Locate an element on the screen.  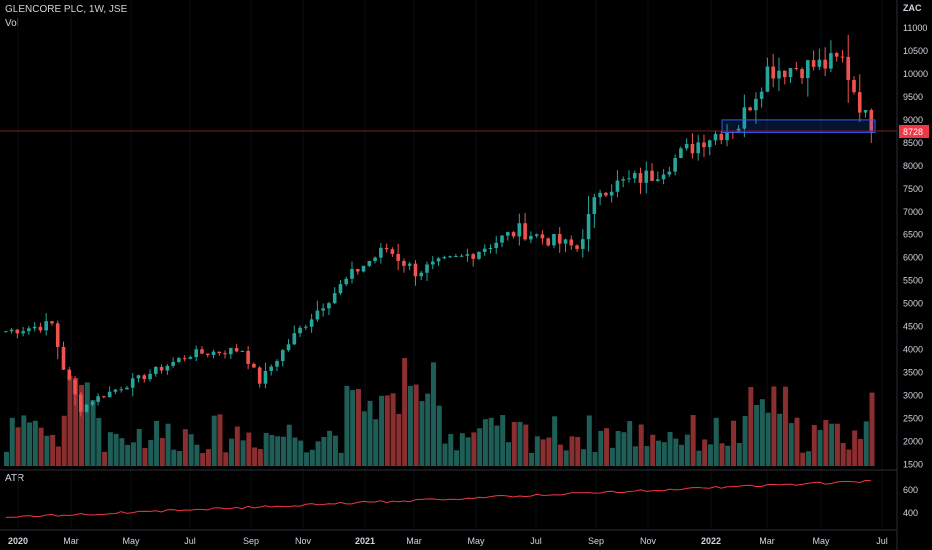
support-zone is located at coordinates (448, 126).